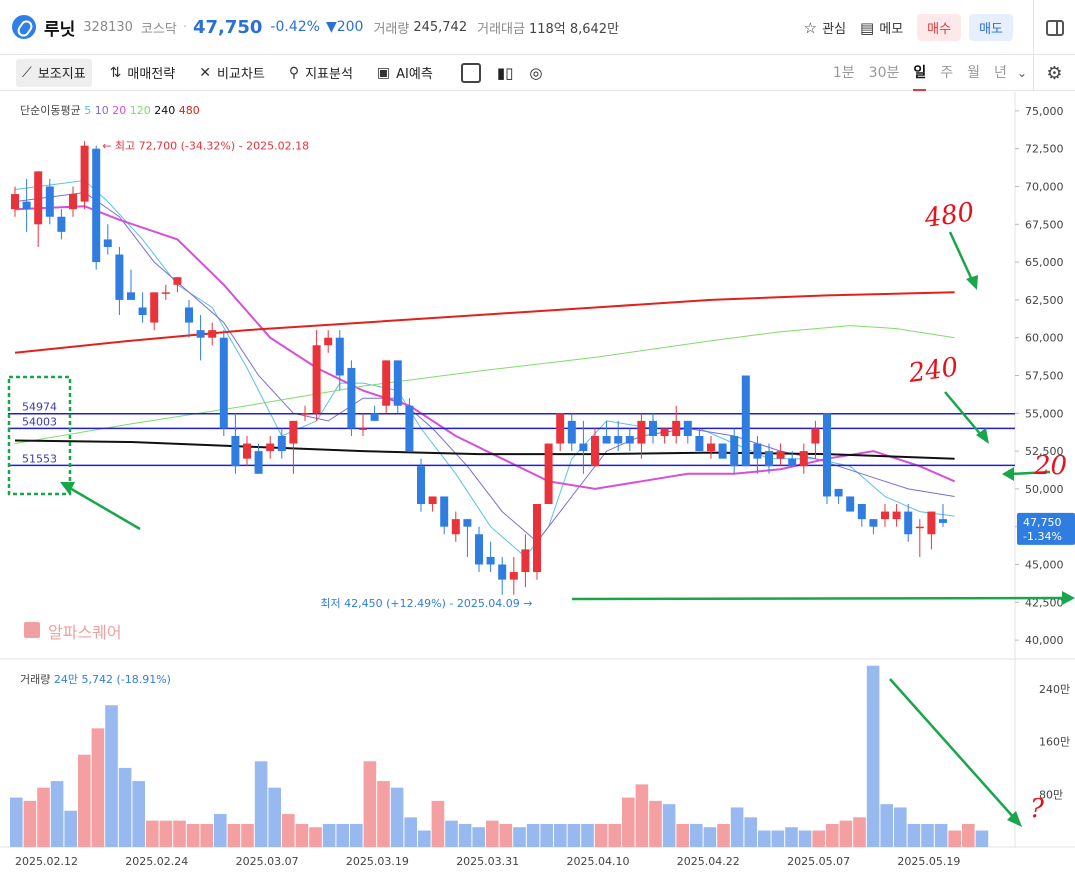 The width and height of the screenshot is (1075, 877). Describe the element at coordinates (1037, 809) in the screenshot. I see `handwritten-question: ?` at that location.